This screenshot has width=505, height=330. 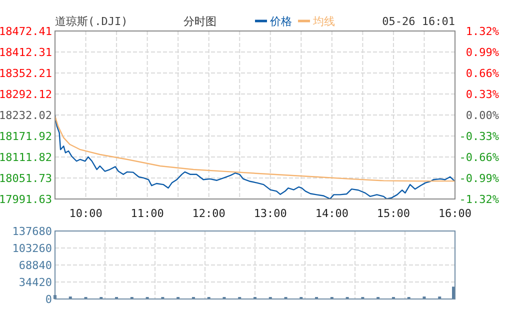 I want to click on text: 05-26 16:01, so click(x=418, y=21).